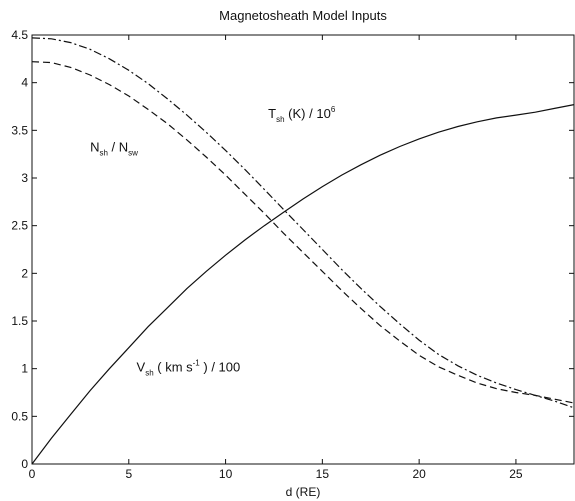 Image resolution: width=575 pixels, height=501 pixels. What do you see at coordinates (226, 474) in the screenshot?
I see `x-tick-label: 10` at bounding box center [226, 474].